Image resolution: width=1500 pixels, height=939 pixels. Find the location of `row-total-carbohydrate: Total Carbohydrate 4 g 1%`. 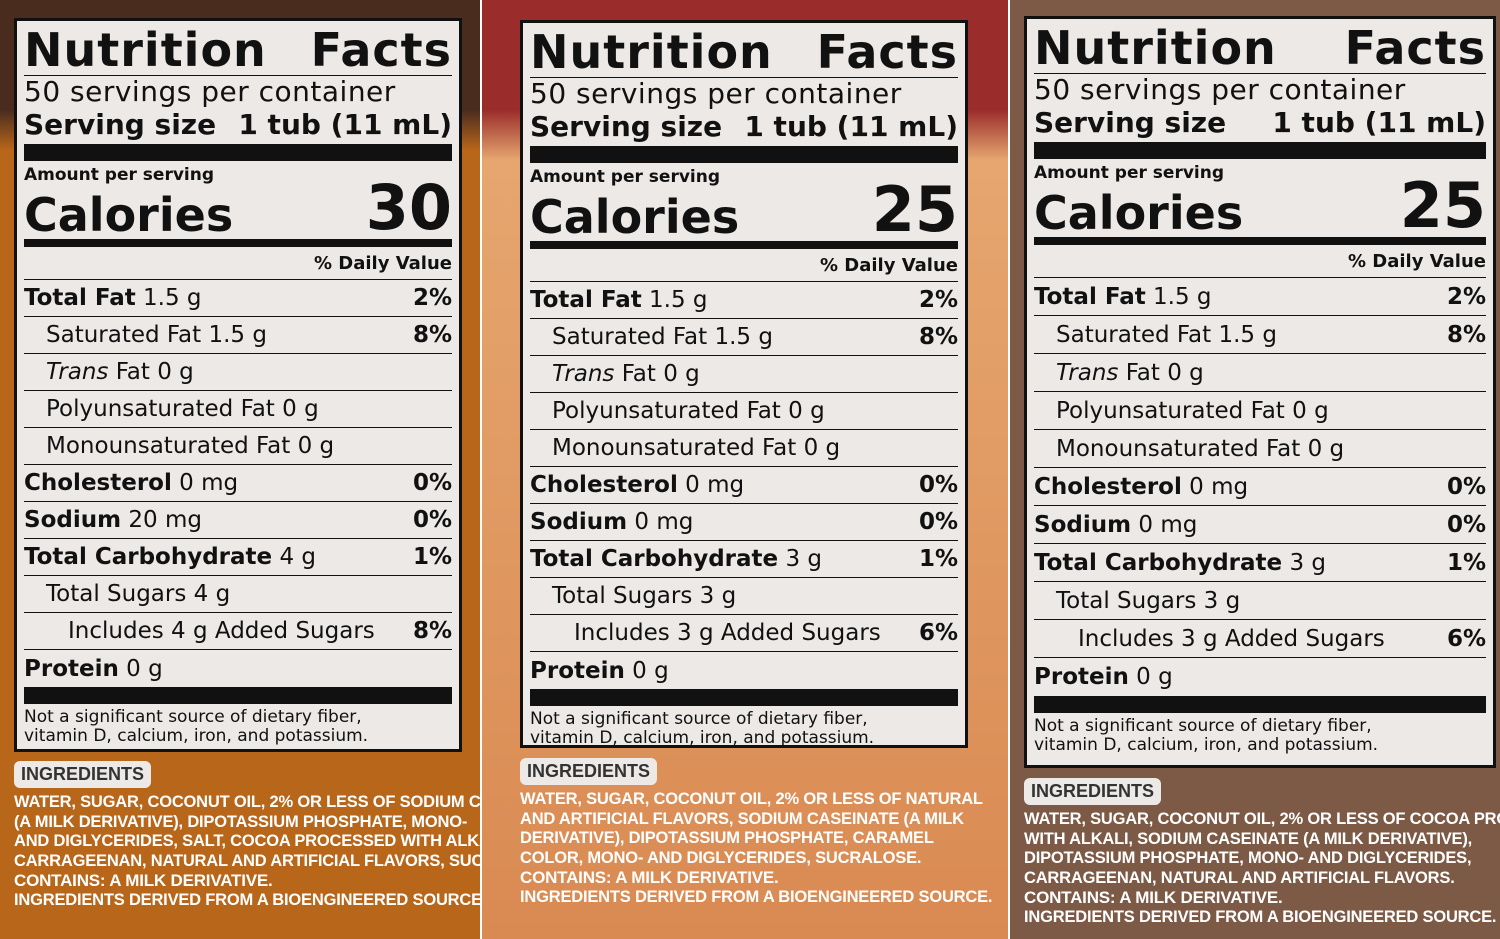

row-total-carbohydrate: Total Carbohydrate 4 g 1% is located at coordinates (238, 557).